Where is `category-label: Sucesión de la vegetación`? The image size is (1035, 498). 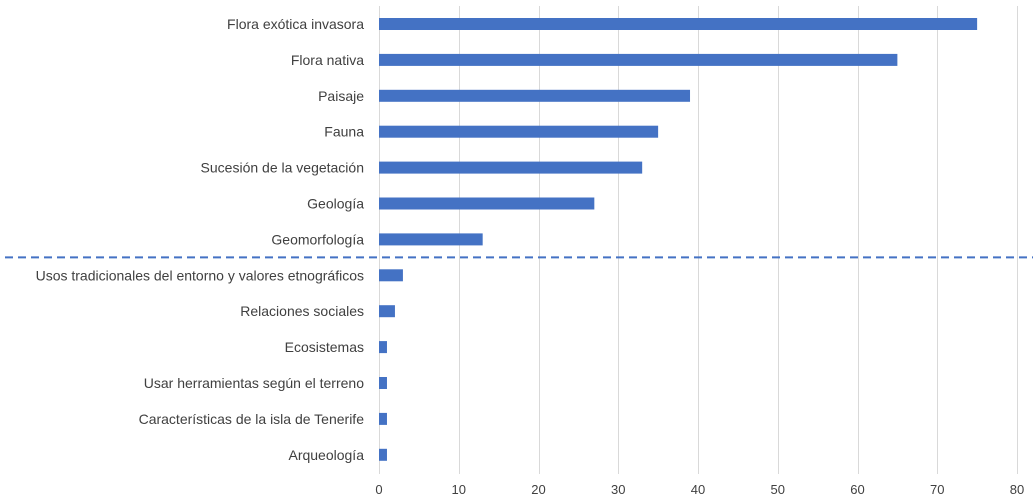 category-label: Sucesión de la vegetación is located at coordinates (282, 168).